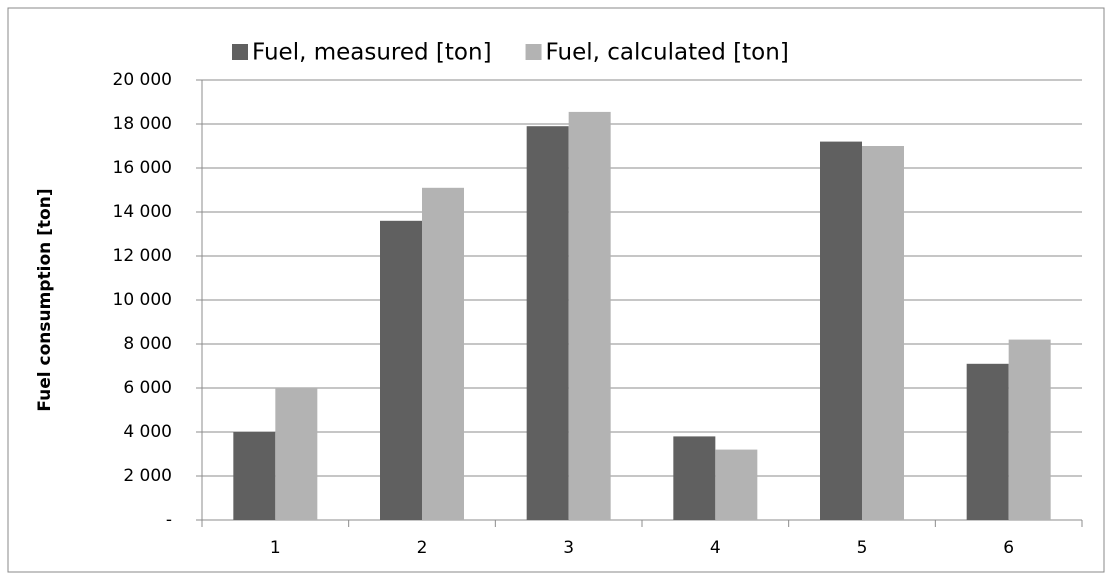 The height and width of the screenshot is (580, 1112). I want to click on x-tick-label: 4, so click(715, 548).